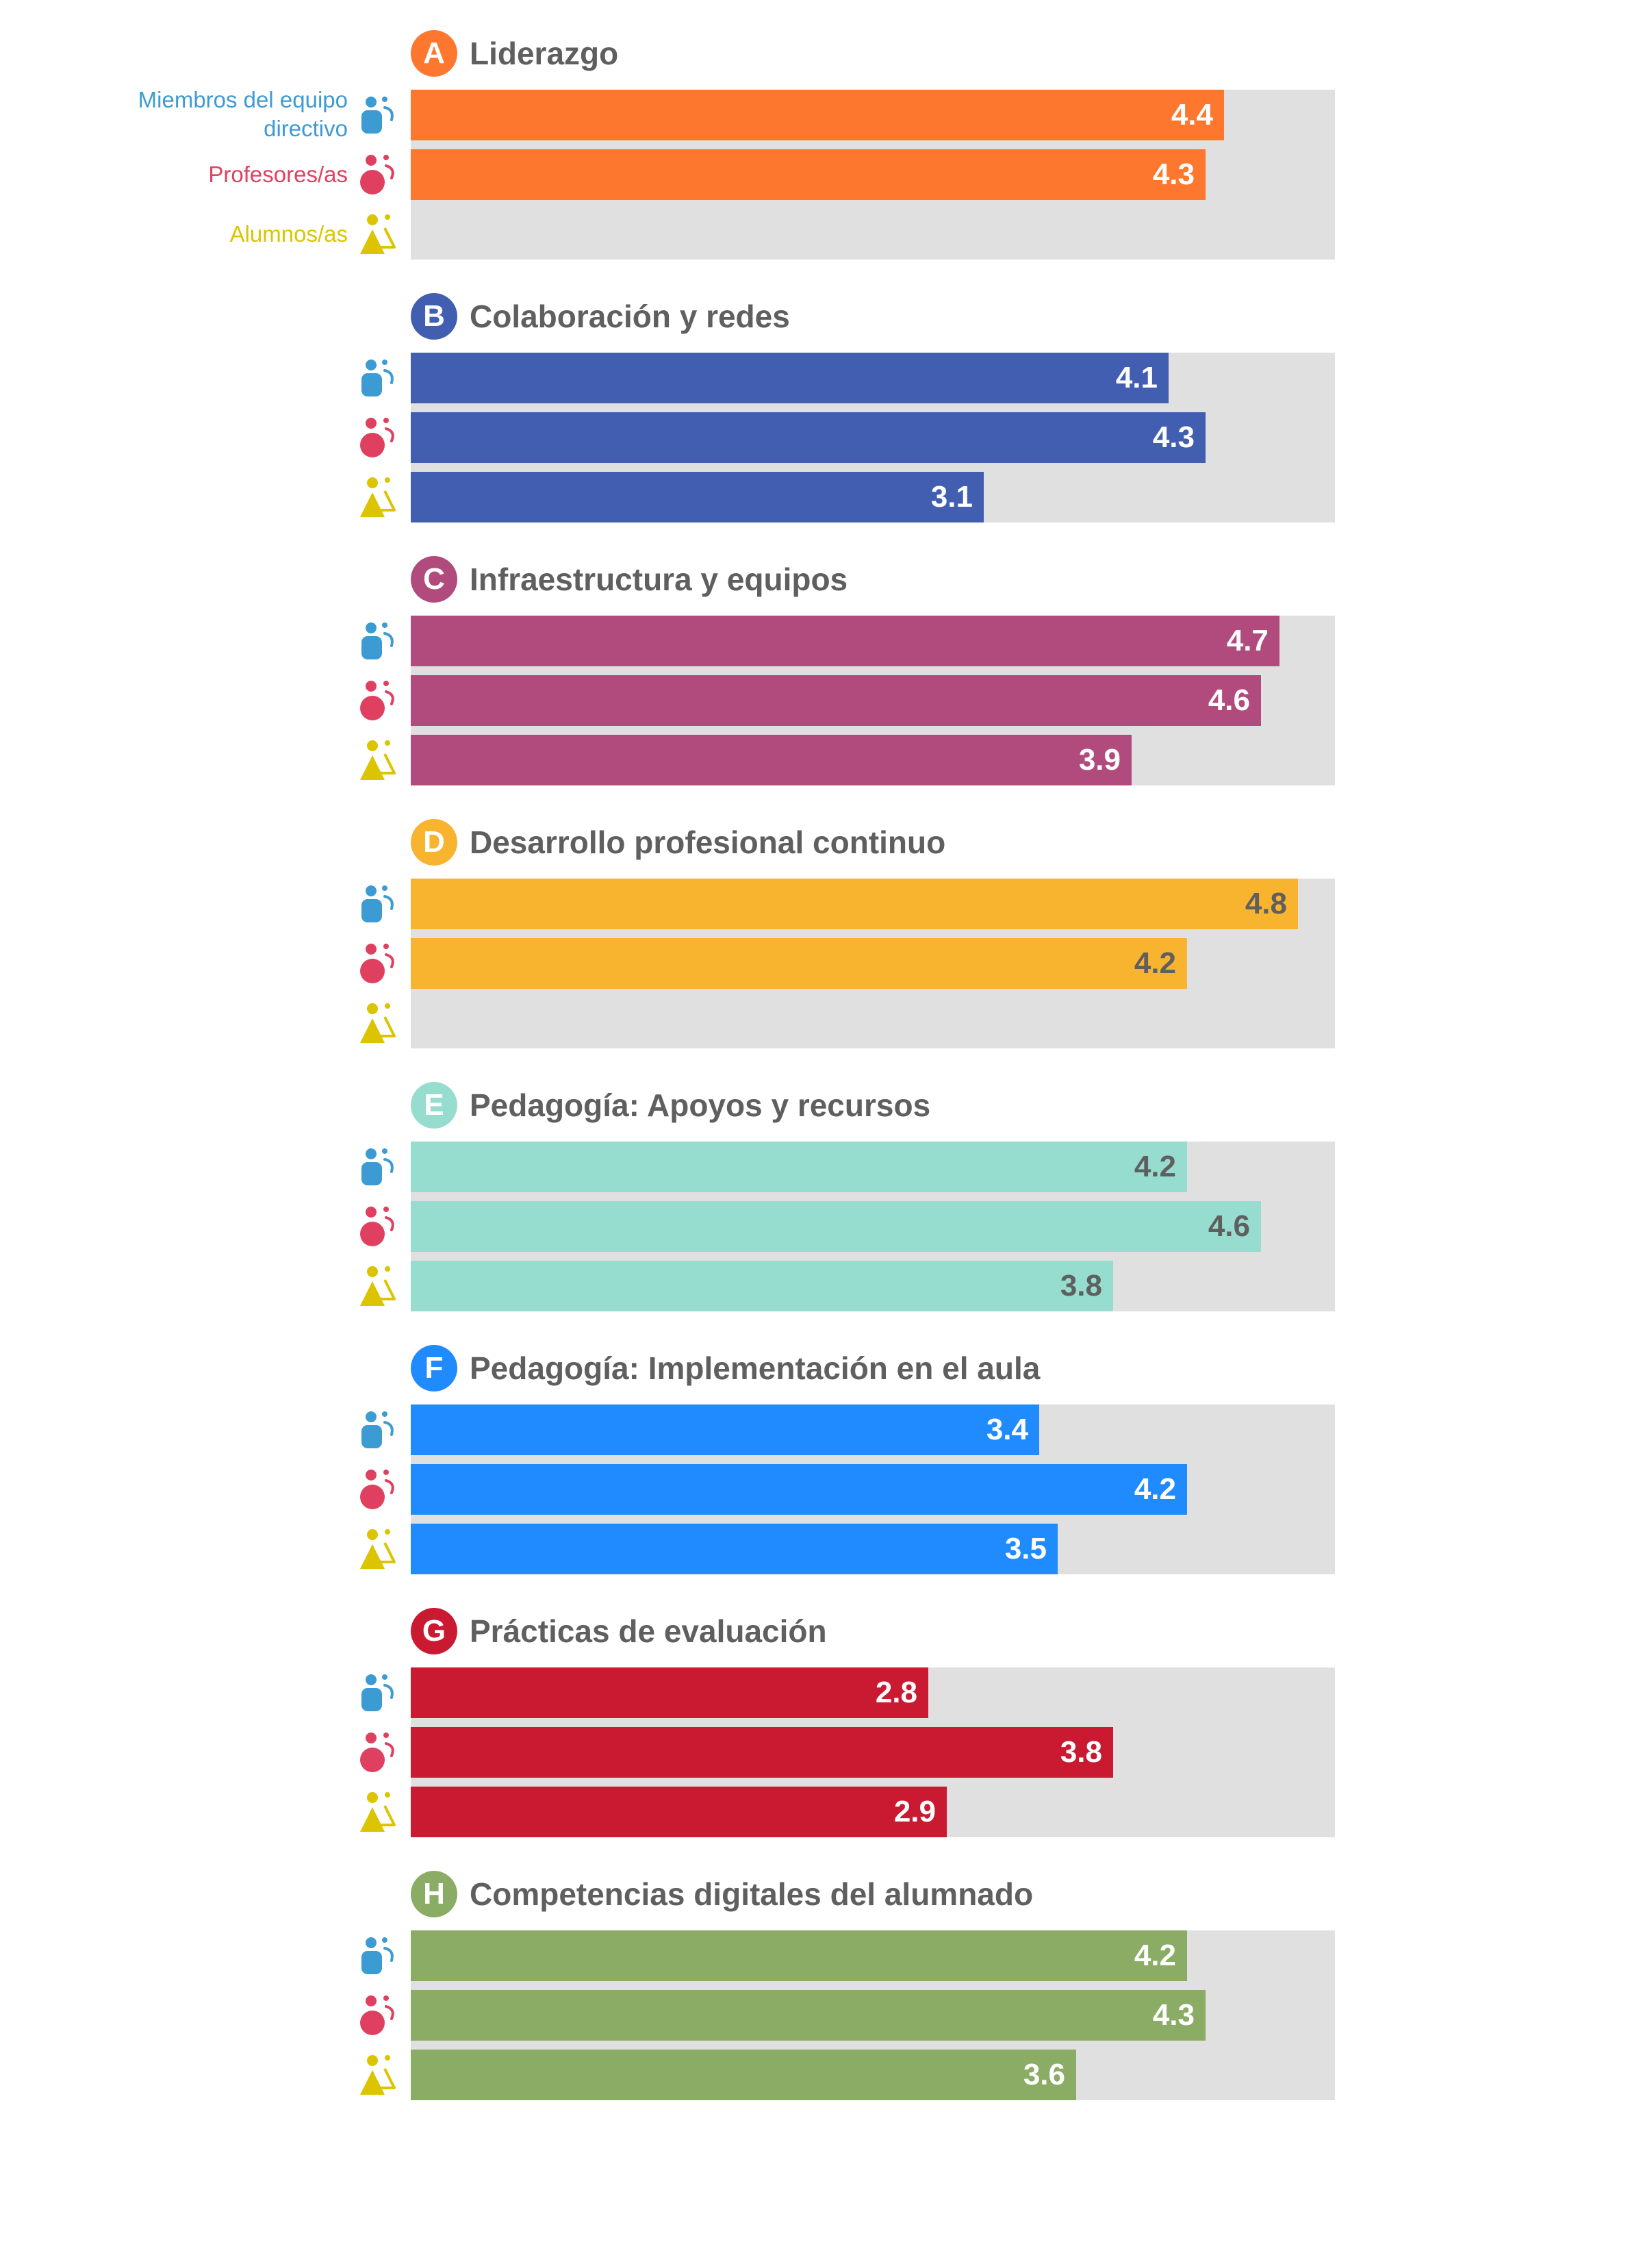  What do you see at coordinates (697, 497) in the screenshot?
I see `bar-b-alumnos: 3.1` at bounding box center [697, 497].